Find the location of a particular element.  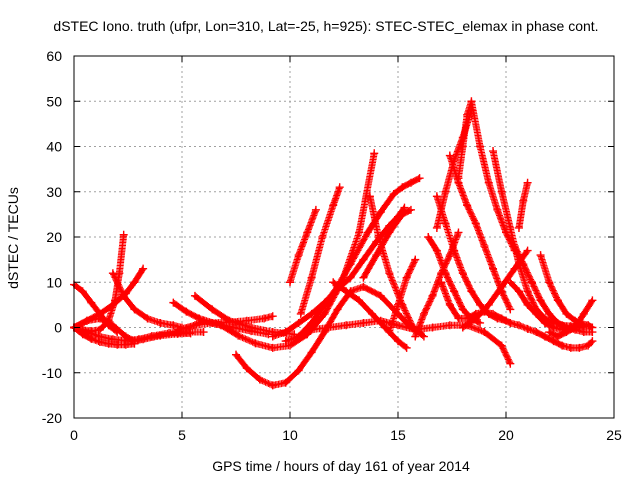

series-arc33 is located at coordinates (523, 205).